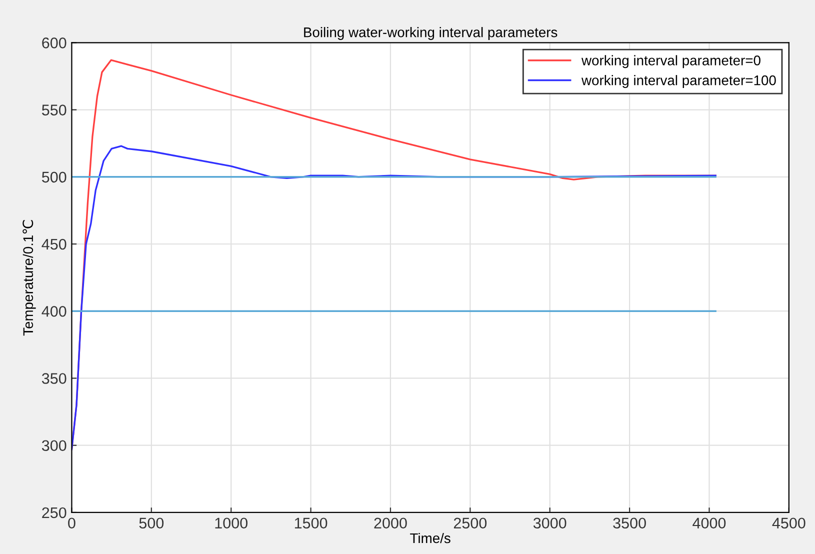 This screenshot has height=554, width=815. What do you see at coordinates (709, 523) in the screenshot?
I see `x-tick-label: 4000` at bounding box center [709, 523].